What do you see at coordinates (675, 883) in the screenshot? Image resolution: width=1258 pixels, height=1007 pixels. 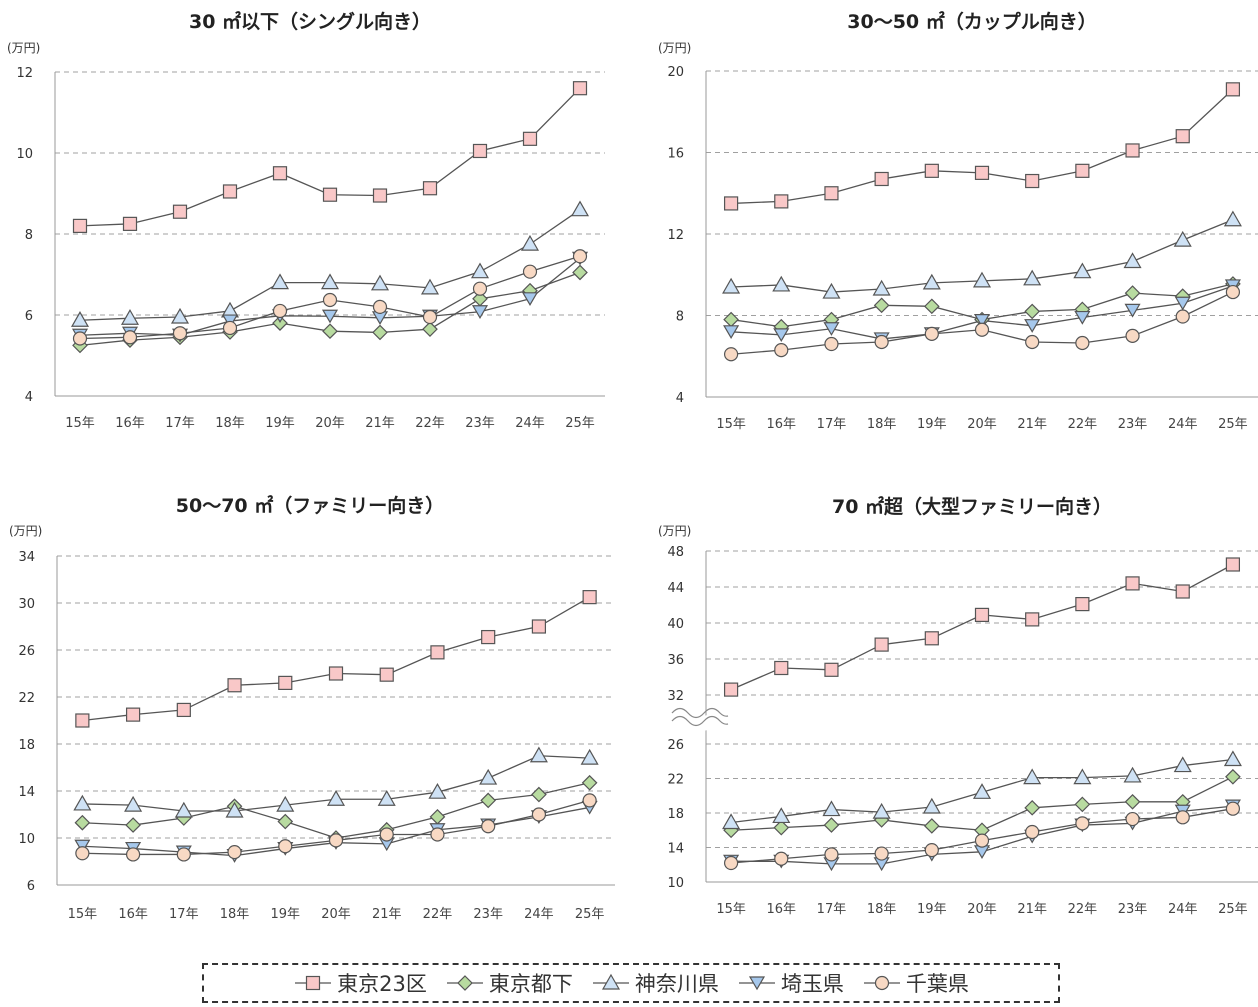 I see `y-tick-label: 10` at bounding box center [675, 883].